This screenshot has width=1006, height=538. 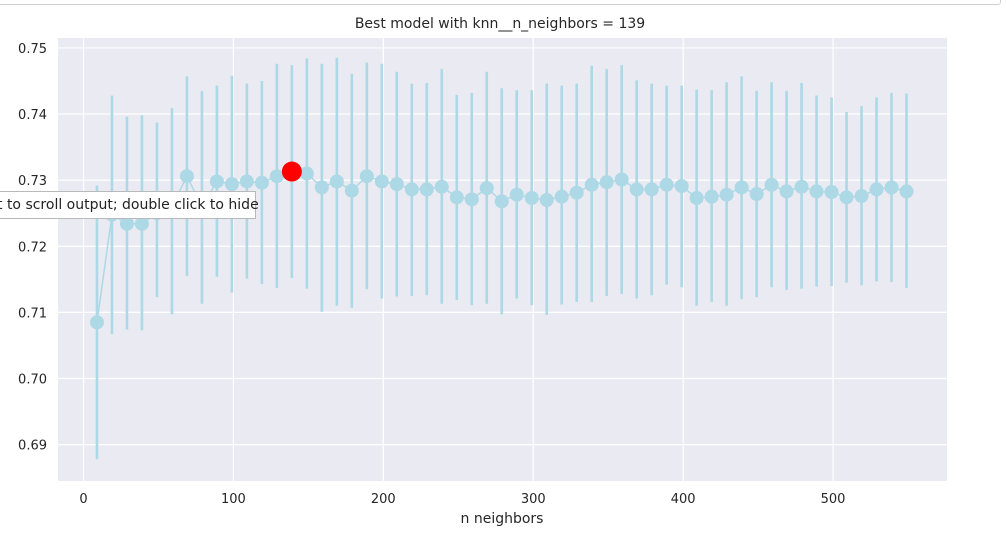 I want to click on x-tick-label-5: 500, so click(x=833, y=499).